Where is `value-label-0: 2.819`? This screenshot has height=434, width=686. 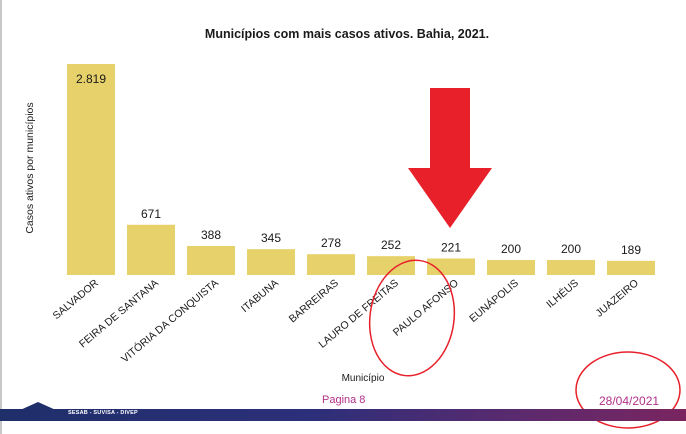 value-label-0: 2.819 is located at coordinates (91, 79).